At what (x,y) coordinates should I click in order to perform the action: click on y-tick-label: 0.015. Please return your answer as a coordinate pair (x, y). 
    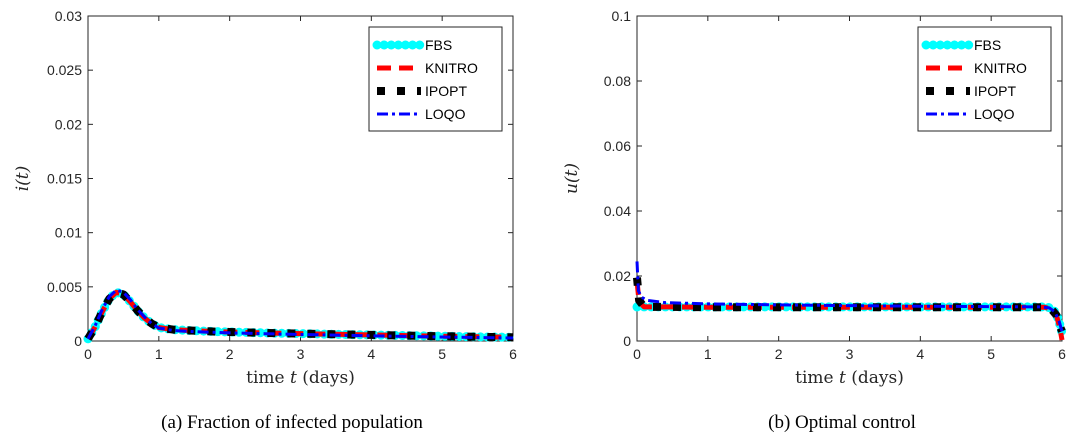
    Looking at the image, I should click on (64, 179).